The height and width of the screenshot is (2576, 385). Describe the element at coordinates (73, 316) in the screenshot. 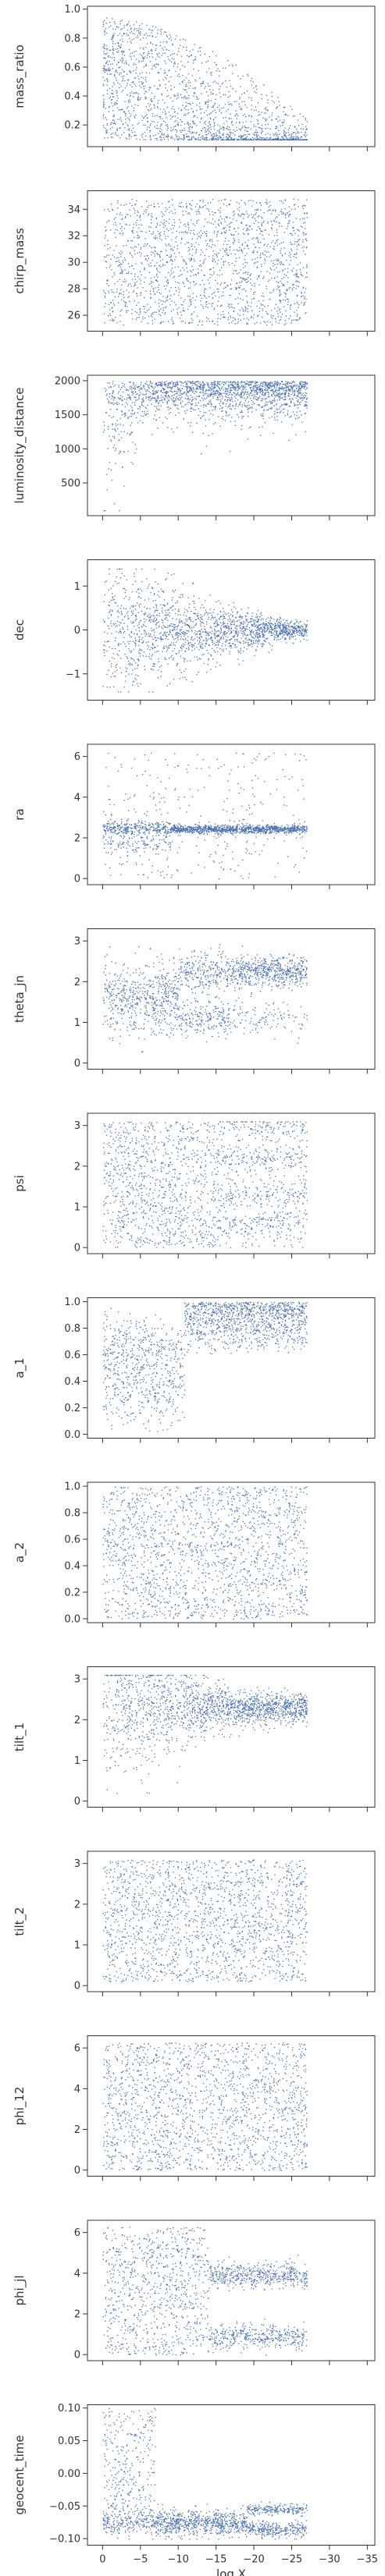

I see `y-tick-label: 26` at that location.